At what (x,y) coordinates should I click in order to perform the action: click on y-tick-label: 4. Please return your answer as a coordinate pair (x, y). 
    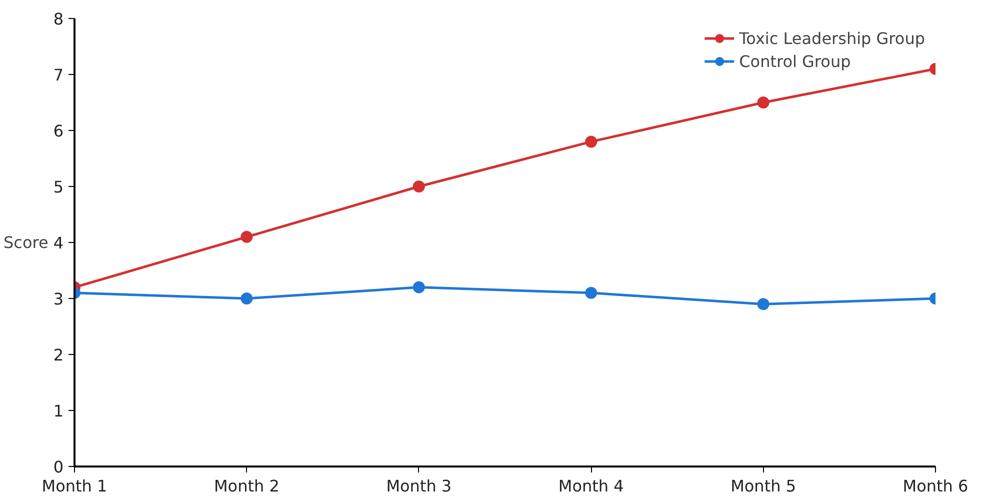
    Looking at the image, I should click on (58, 243).